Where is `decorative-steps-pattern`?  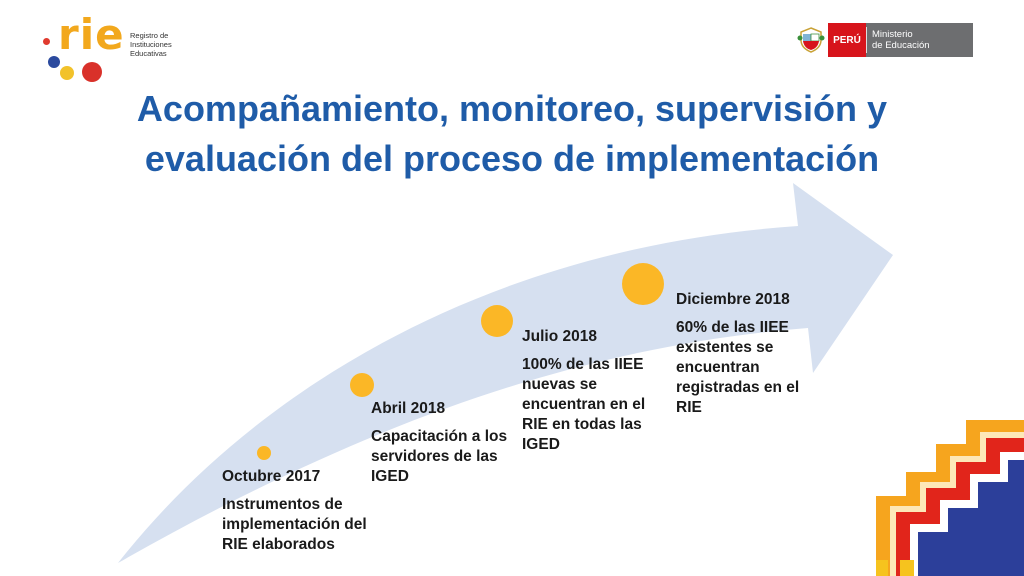 decorative-steps-pattern is located at coordinates (950, 498).